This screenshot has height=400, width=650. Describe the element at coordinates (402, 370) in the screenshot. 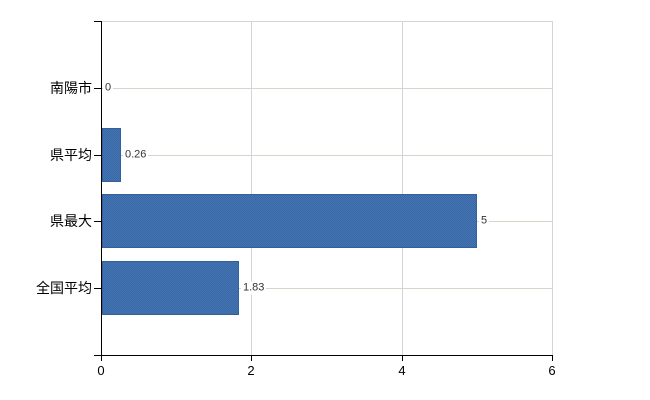

I see `x-tick-label-2: 4` at that location.